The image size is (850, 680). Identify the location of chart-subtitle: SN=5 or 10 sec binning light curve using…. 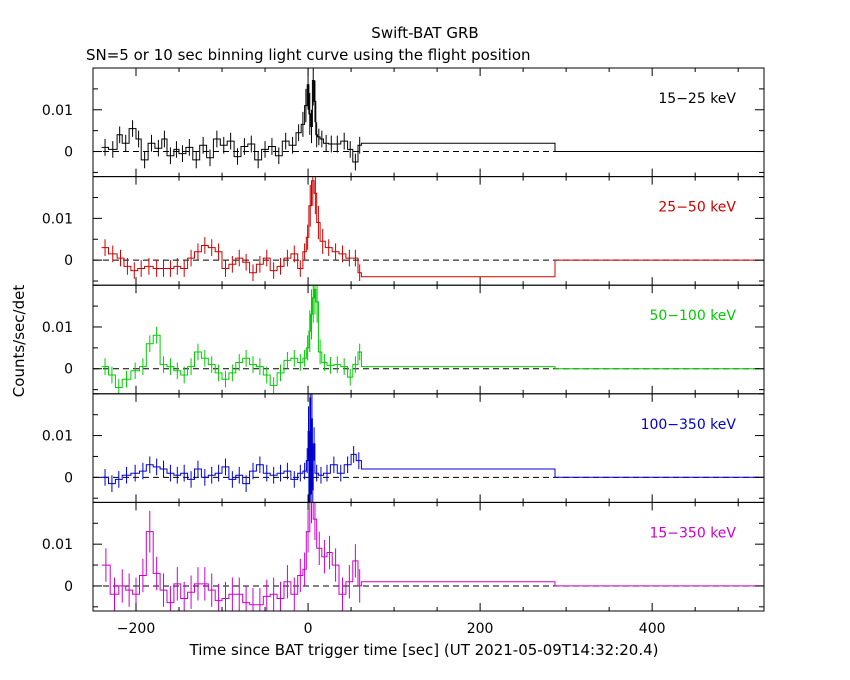
(308, 55).